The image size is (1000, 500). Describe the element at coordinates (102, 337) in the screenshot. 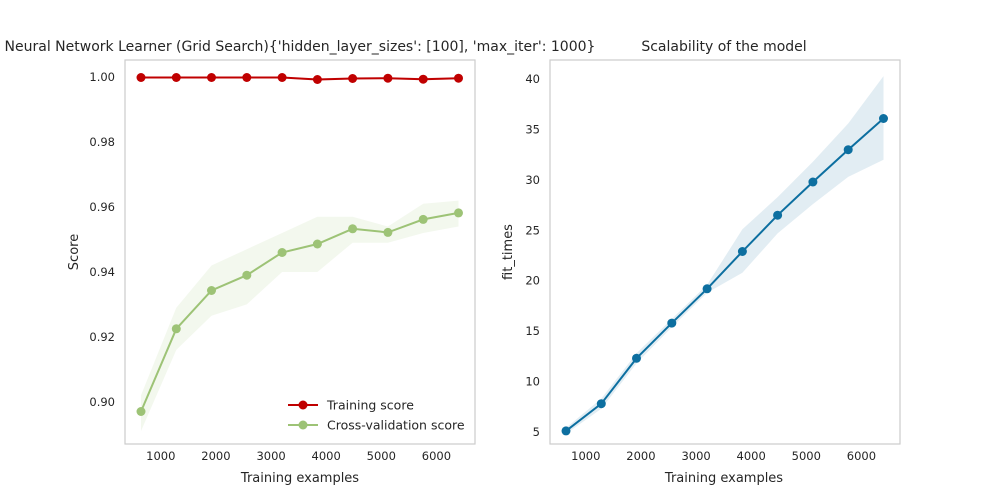

I see `learning-curve-y-tick-label: 0.92` at that location.